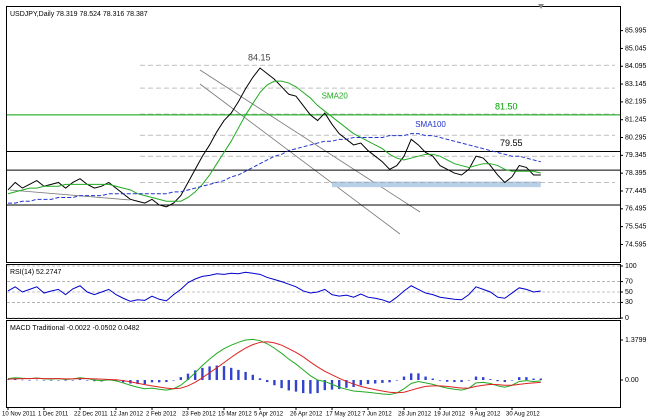 Image resolution: width=663 pixels, height=420 pixels. I want to click on y-tick-label: 77.445, so click(636, 191).